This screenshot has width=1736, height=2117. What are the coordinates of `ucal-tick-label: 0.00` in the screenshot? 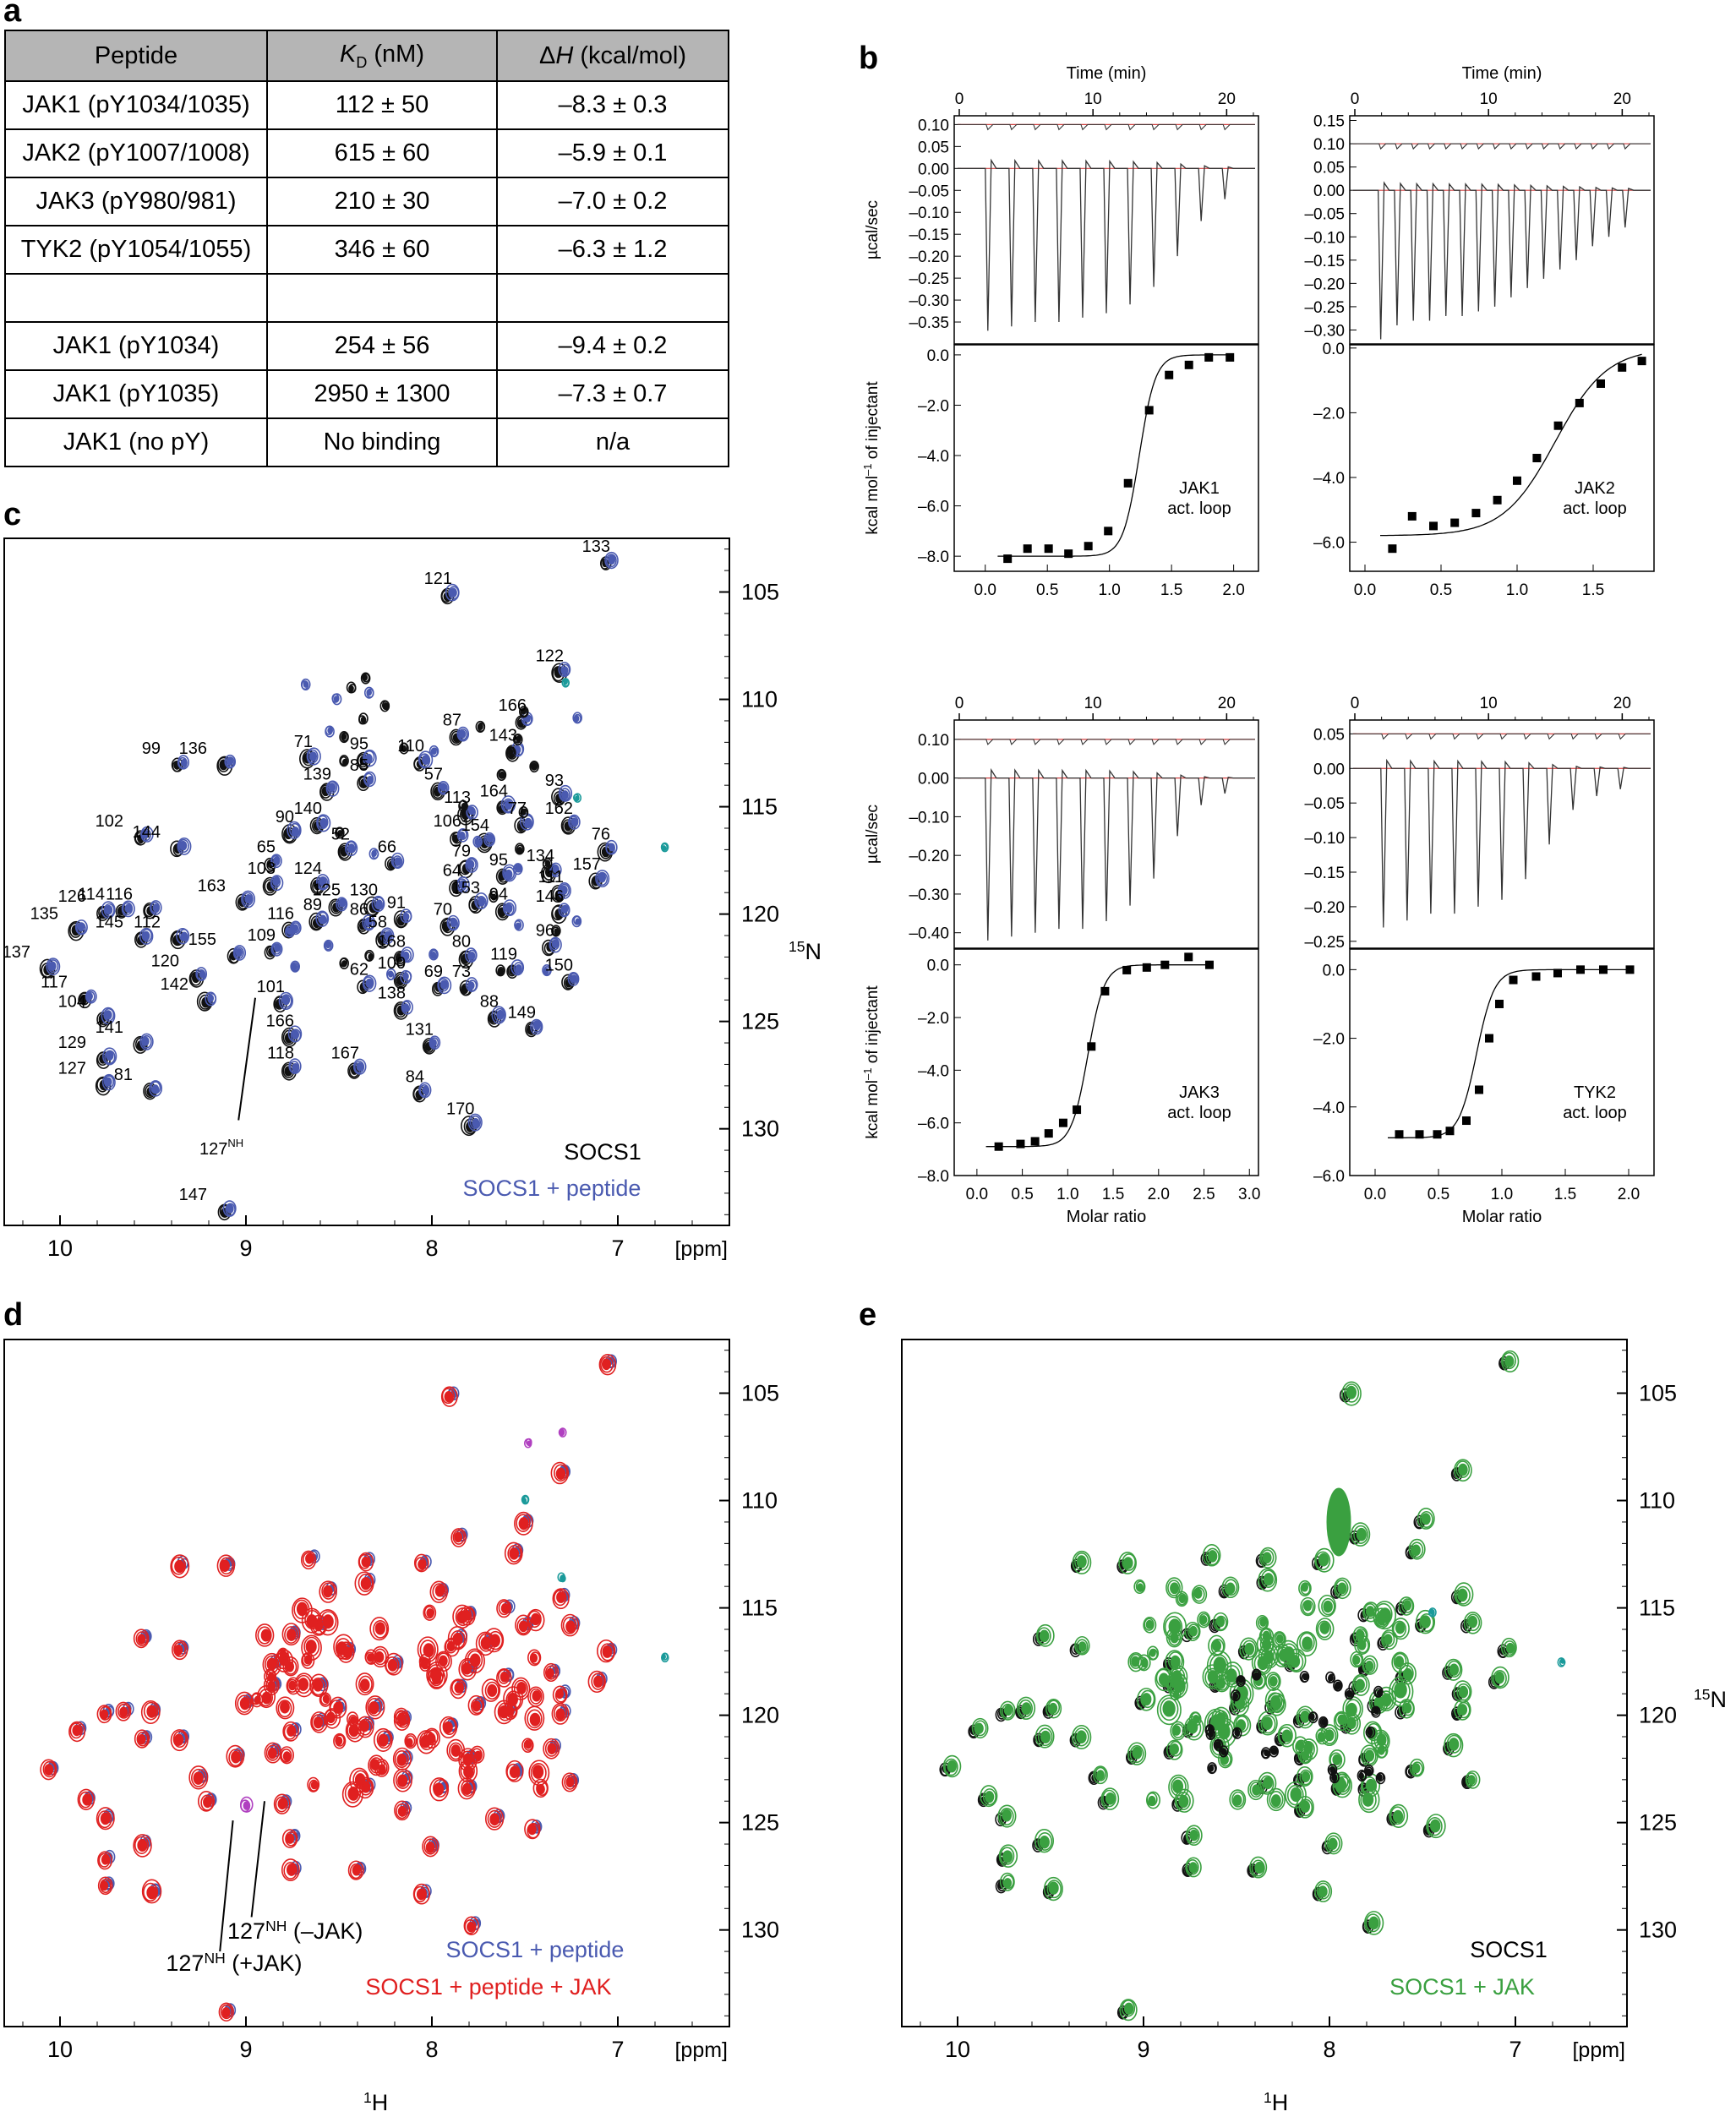 It's located at (1329, 191).